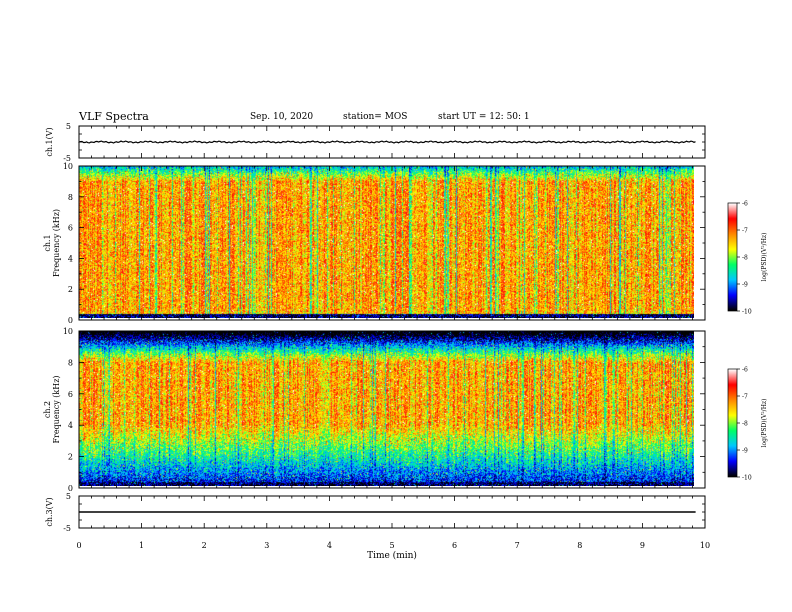  Describe the element at coordinates (47, 409) in the screenshot. I see `y-axis-label: ch.2` at that location.